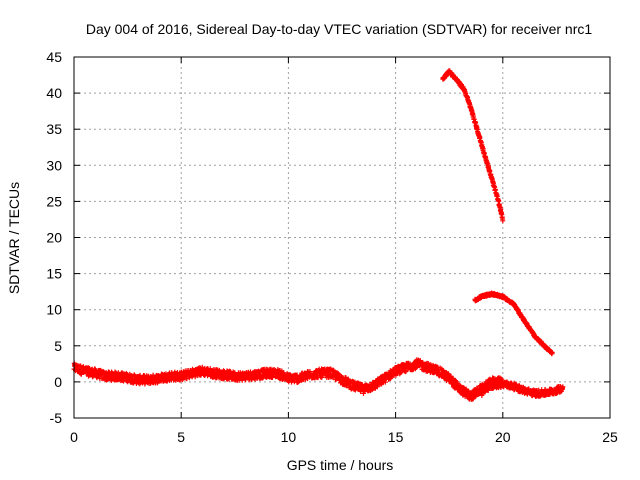  I want to click on x-tick-label: 15, so click(396, 437).